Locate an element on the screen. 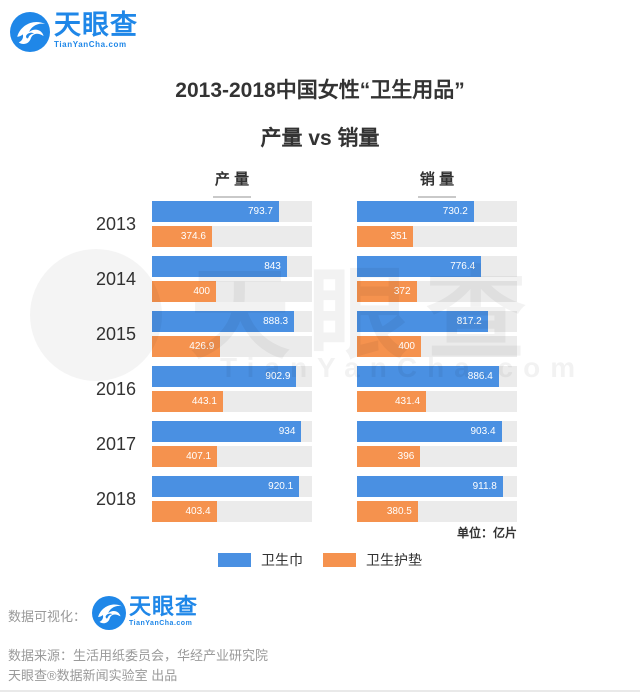 The width and height of the screenshot is (640, 692). sanitary-napkin-bar: 793.7 is located at coordinates (215, 211).